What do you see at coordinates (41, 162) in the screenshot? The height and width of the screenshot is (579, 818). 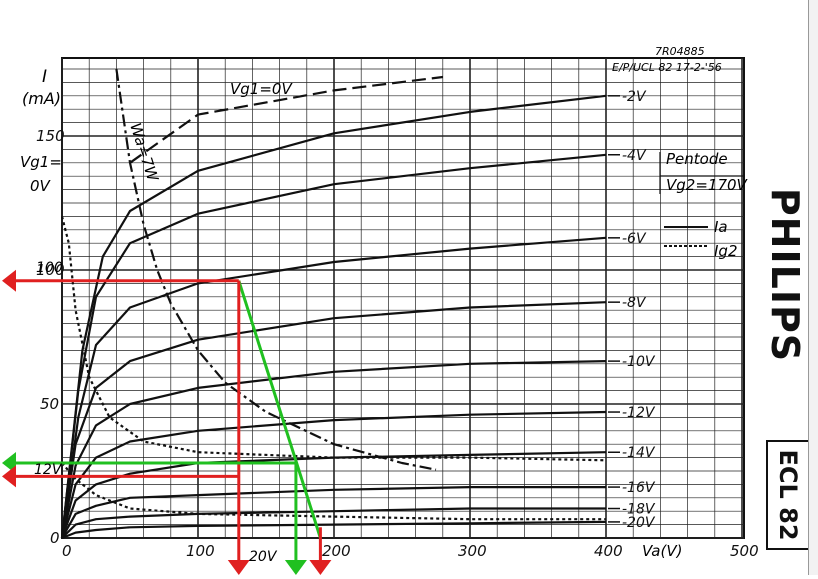 I see `vg1-axis-label: Vg1=` at bounding box center [41, 162].